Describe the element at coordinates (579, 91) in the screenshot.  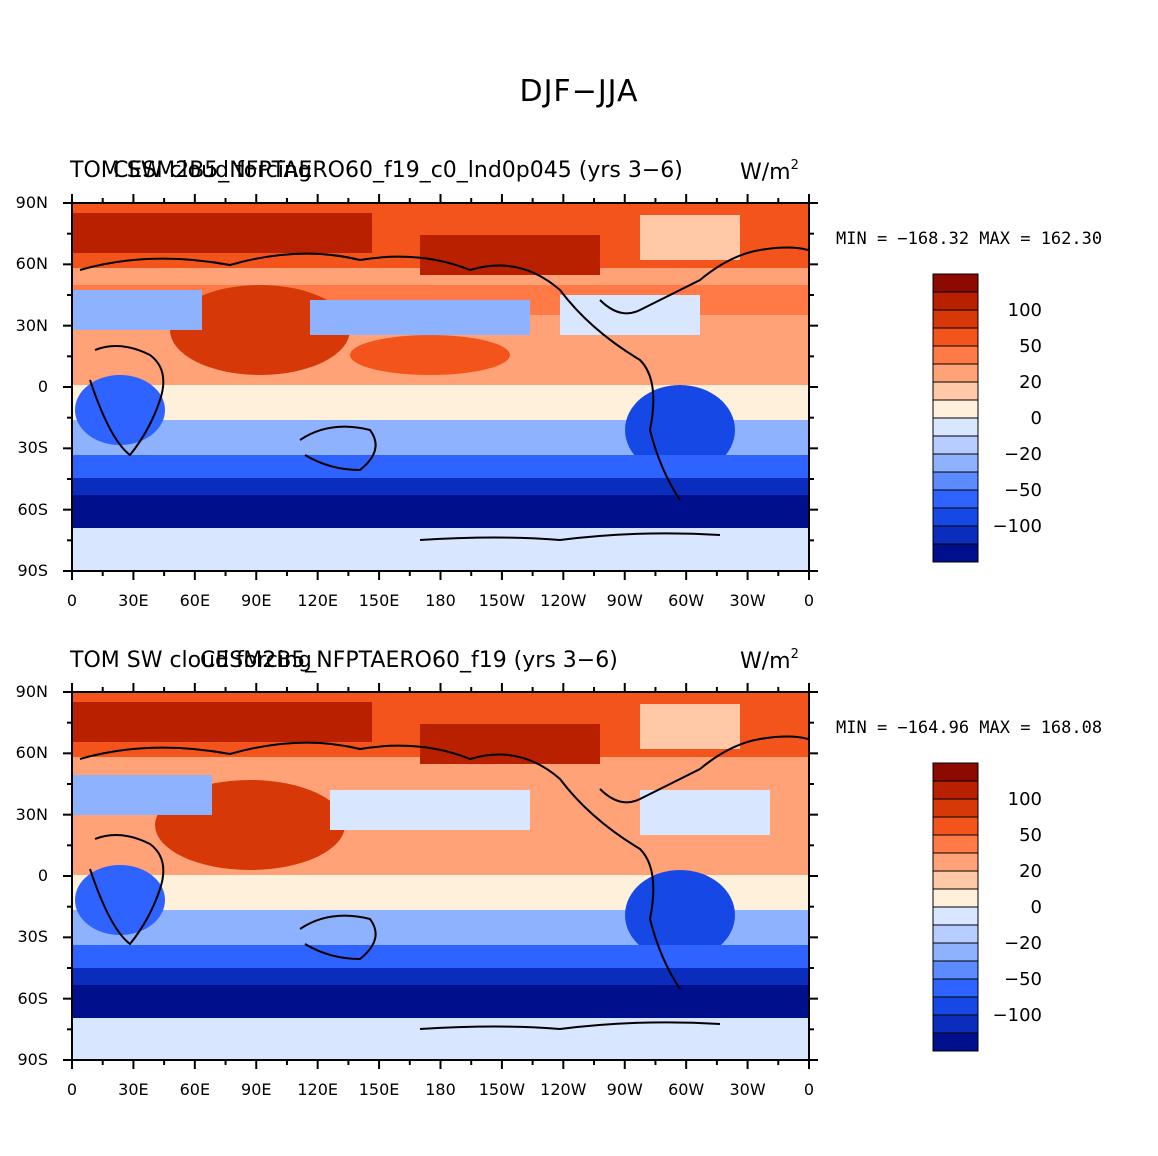
I see `figure-title: DJF−JJA` at that location.